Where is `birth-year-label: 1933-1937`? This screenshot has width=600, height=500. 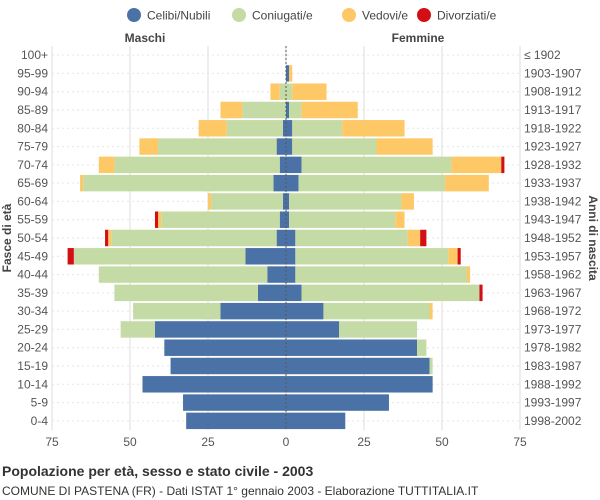
birth-year-label: 1933-1937 is located at coordinates (553, 183).